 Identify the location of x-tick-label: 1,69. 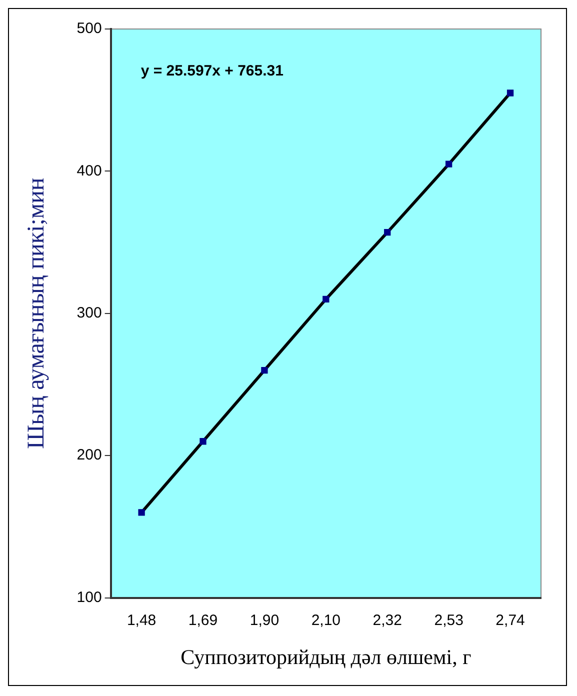
(203, 620).